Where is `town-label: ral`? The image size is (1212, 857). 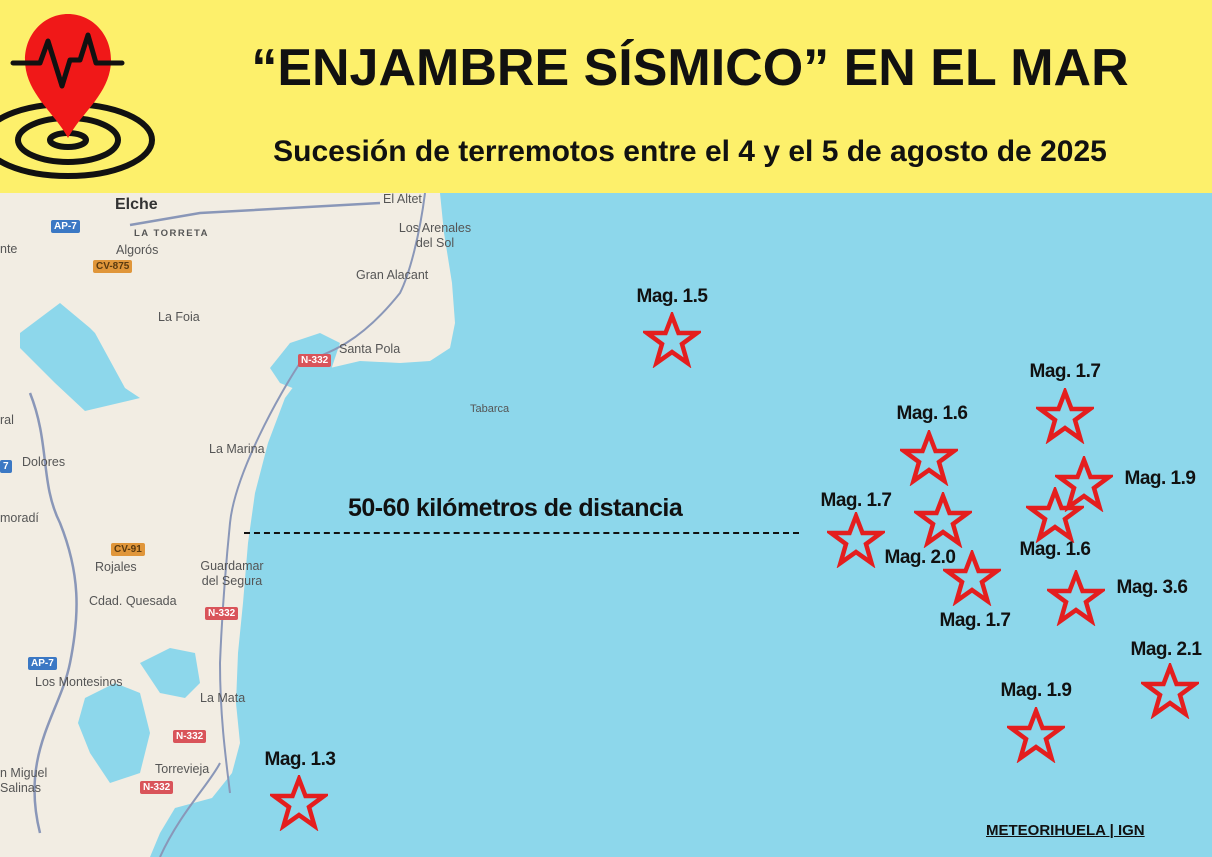 town-label: ral is located at coordinates (7, 420).